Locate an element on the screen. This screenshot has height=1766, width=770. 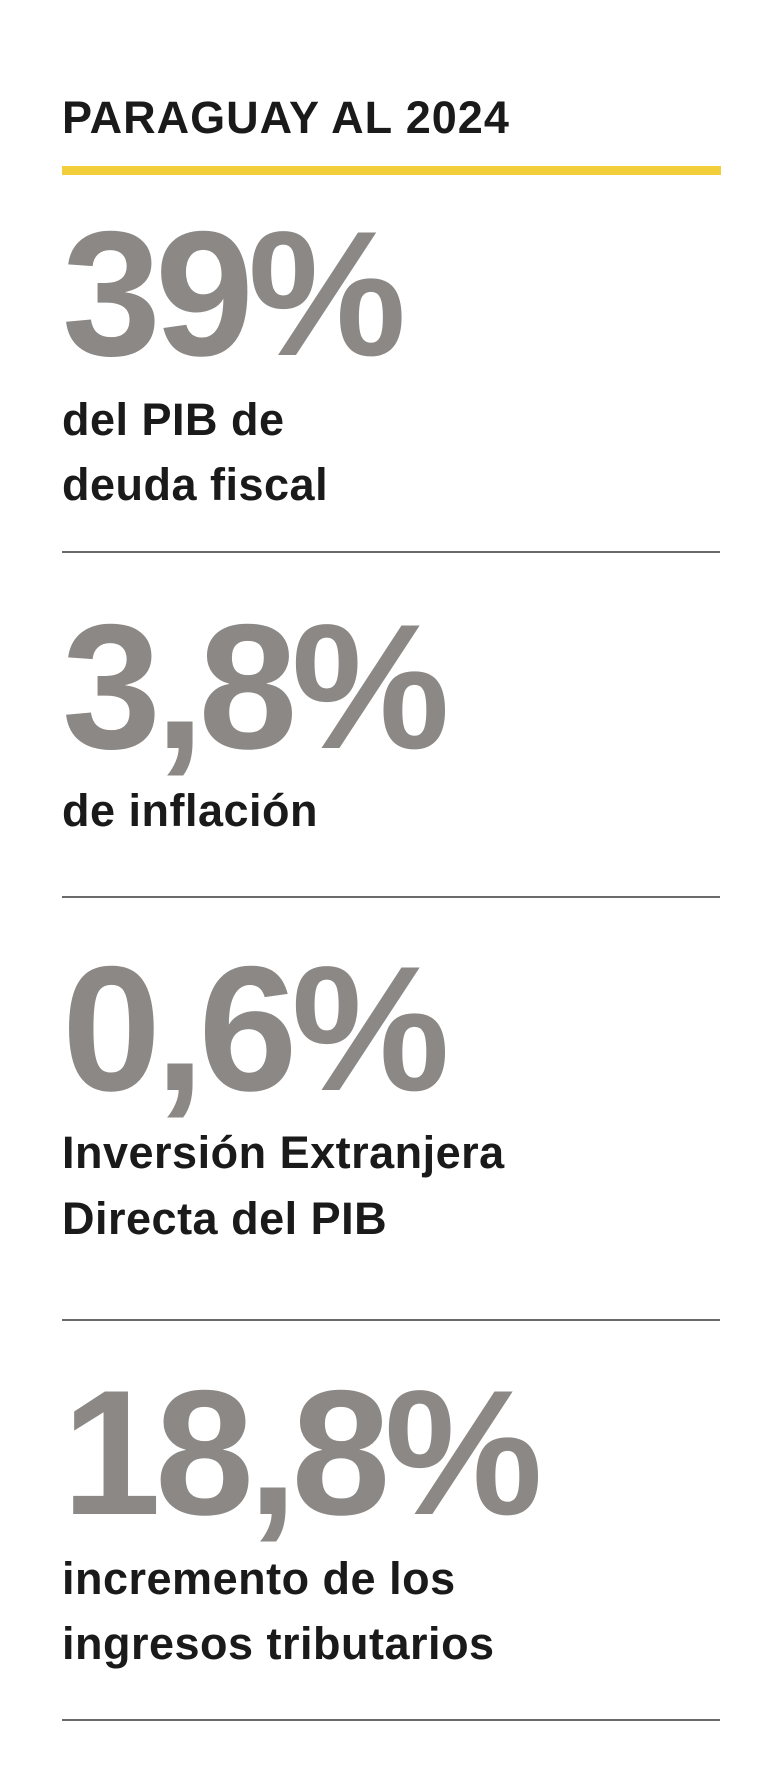
stat-description: ingresos tributarios is located at coordinates (278, 1643).